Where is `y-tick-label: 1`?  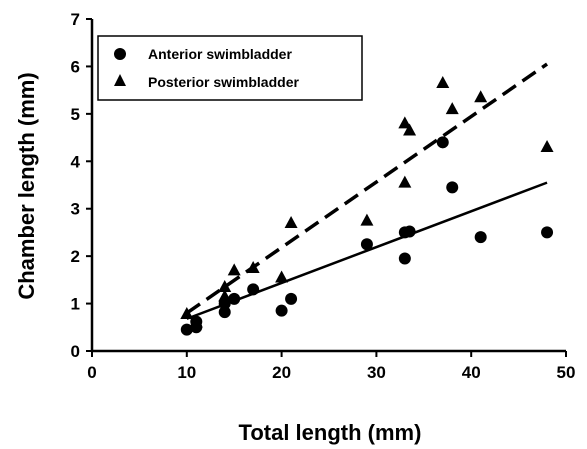
y-tick-label: 1 is located at coordinates (75, 304).